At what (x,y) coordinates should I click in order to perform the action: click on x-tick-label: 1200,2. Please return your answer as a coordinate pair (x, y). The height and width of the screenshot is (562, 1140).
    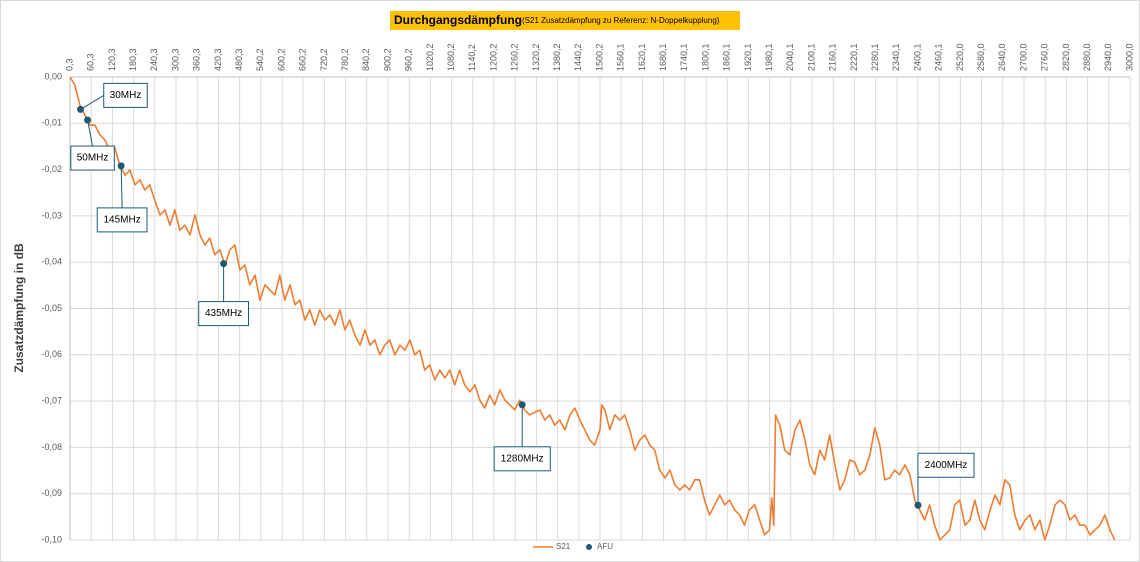
    Looking at the image, I should click on (493, 57).